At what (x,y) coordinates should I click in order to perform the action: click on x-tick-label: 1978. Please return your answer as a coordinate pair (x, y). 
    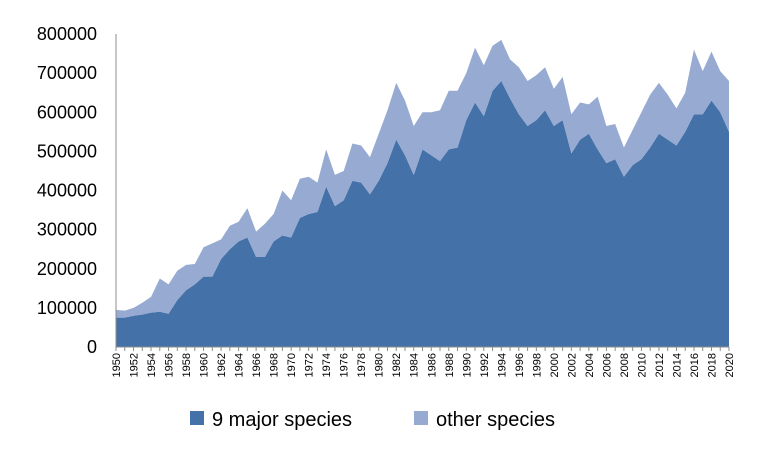
    Looking at the image, I should click on (362, 365).